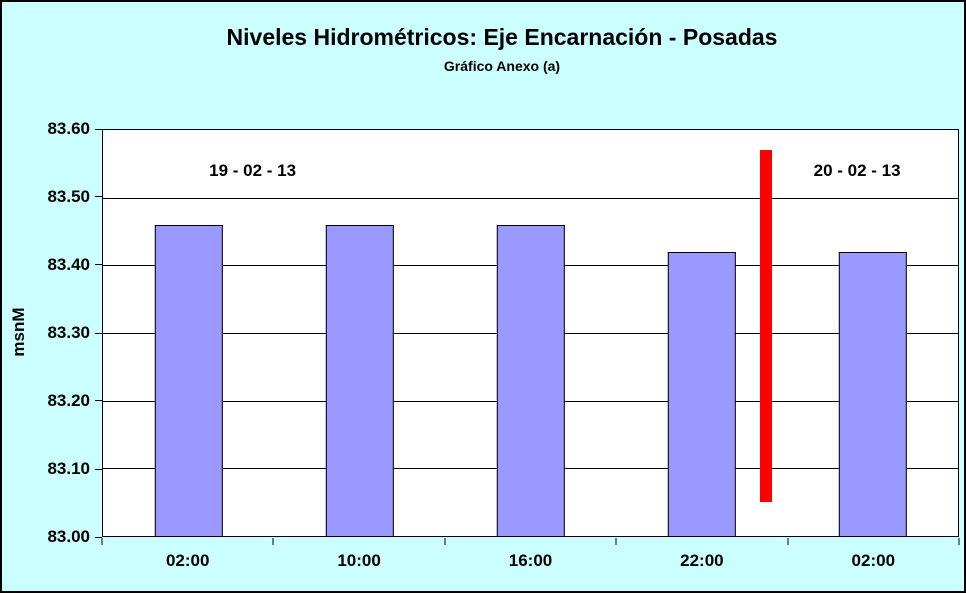  What do you see at coordinates (68, 400) in the screenshot?
I see `y-tick-label-83.20: 83.20` at bounding box center [68, 400].